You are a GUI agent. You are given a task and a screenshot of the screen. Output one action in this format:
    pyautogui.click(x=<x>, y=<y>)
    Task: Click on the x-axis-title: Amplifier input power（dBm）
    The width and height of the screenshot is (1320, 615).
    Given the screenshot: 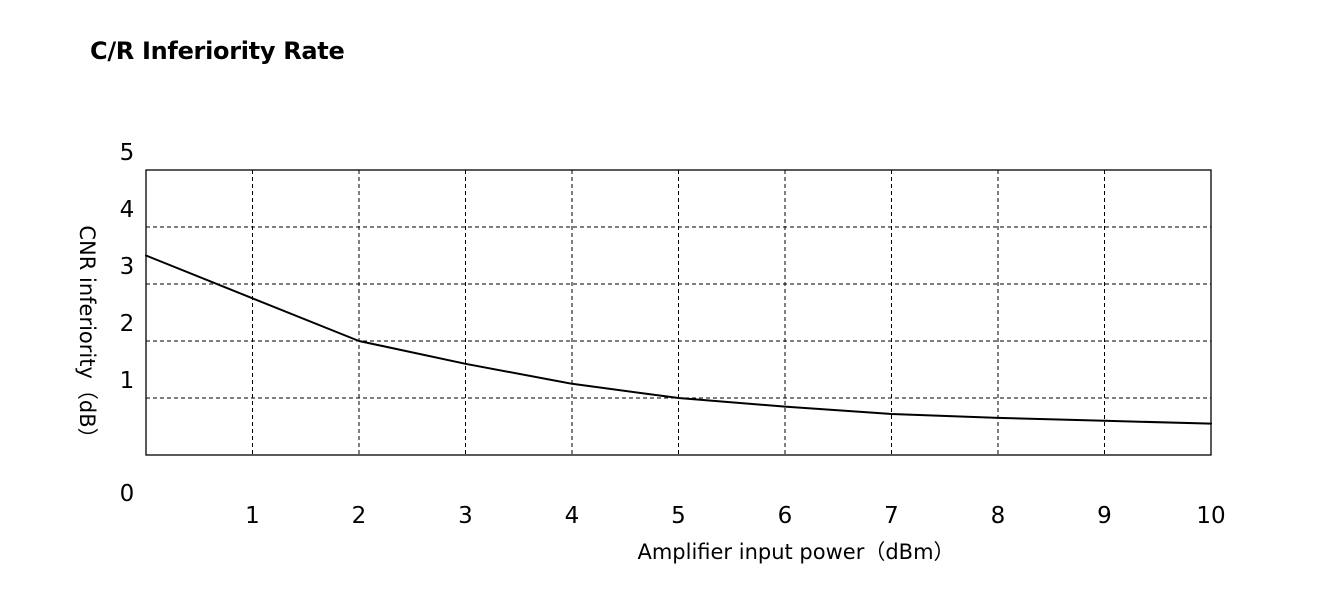 What is the action you would take?
    pyautogui.click(x=795, y=552)
    